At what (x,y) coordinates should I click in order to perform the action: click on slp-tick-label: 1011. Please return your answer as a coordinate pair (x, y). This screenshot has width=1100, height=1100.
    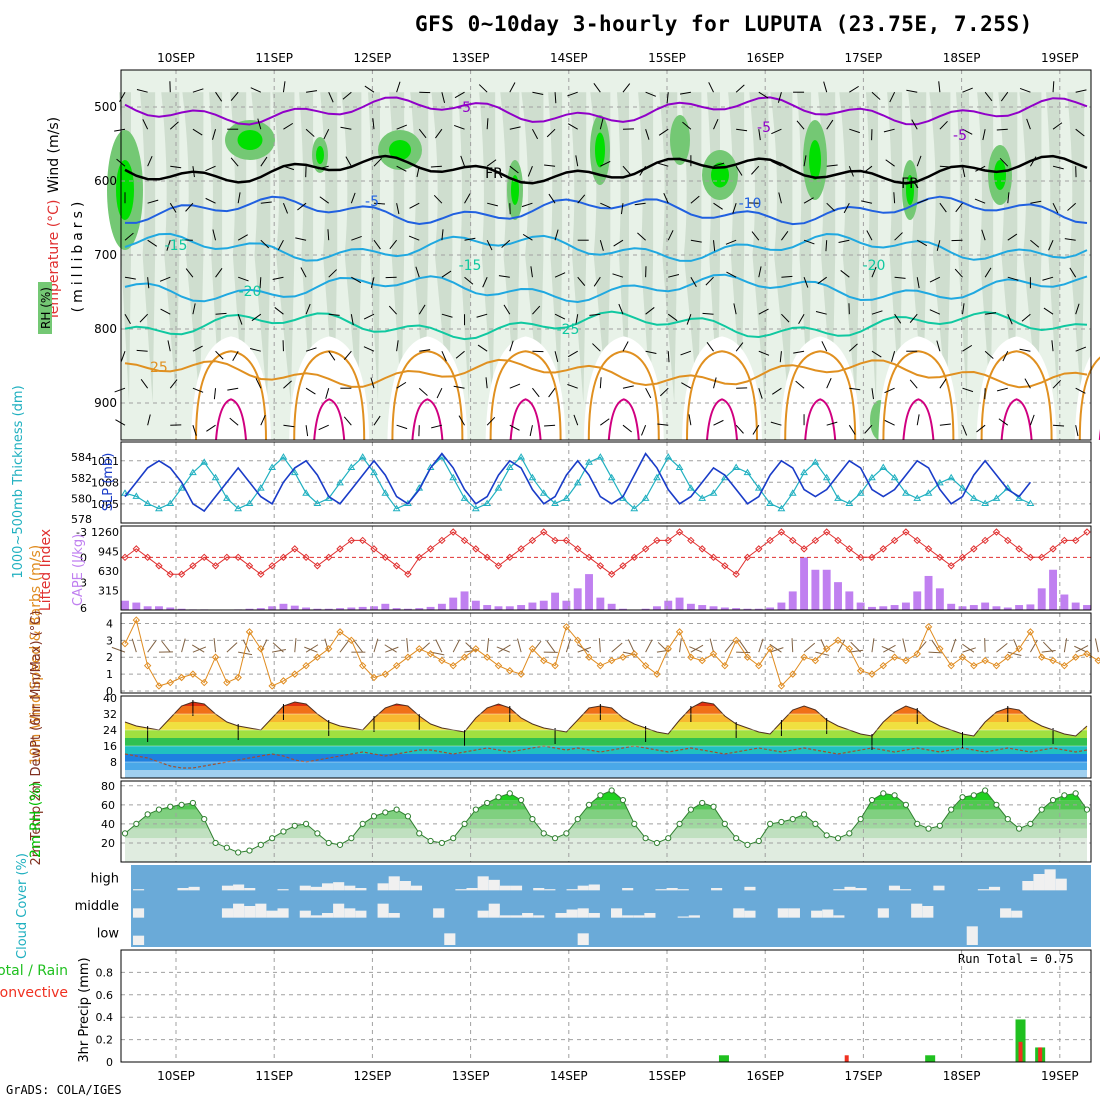
    Looking at the image, I should click on (105, 461).